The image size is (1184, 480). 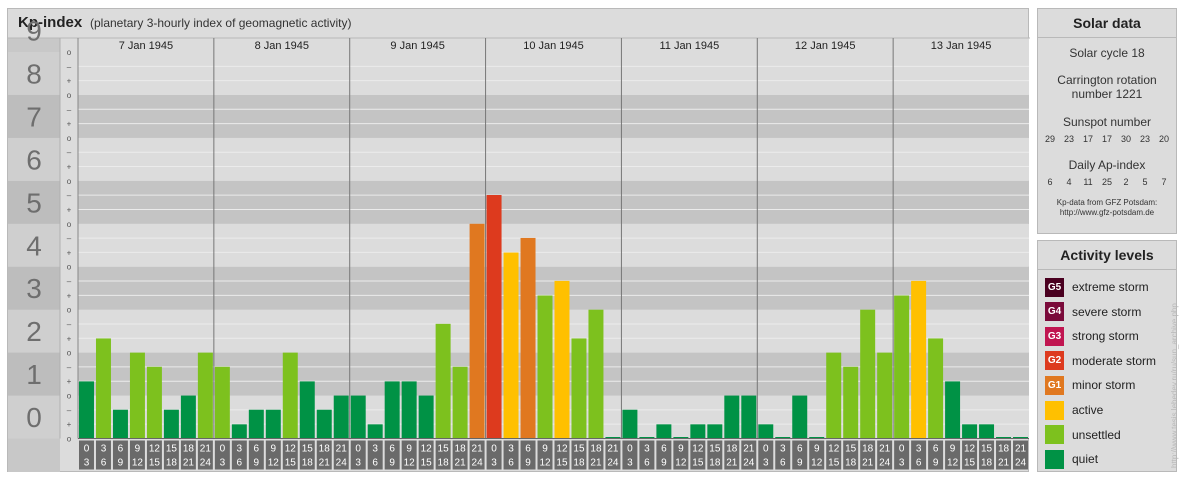 What do you see at coordinates (664, 431) in the screenshot?
I see `kp-bar-d5-s3` at bounding box center [664, 431].